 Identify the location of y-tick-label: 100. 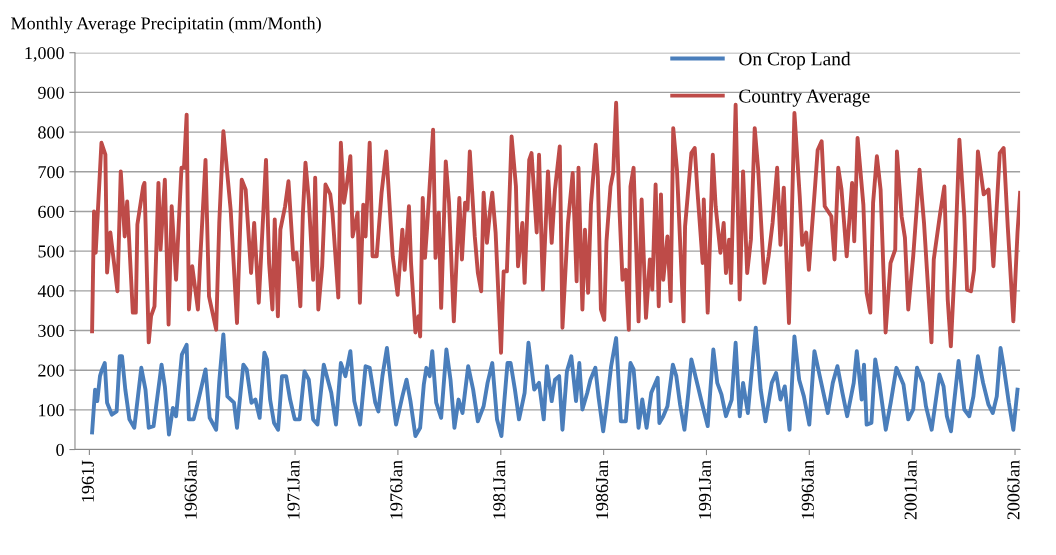
(51, 410).